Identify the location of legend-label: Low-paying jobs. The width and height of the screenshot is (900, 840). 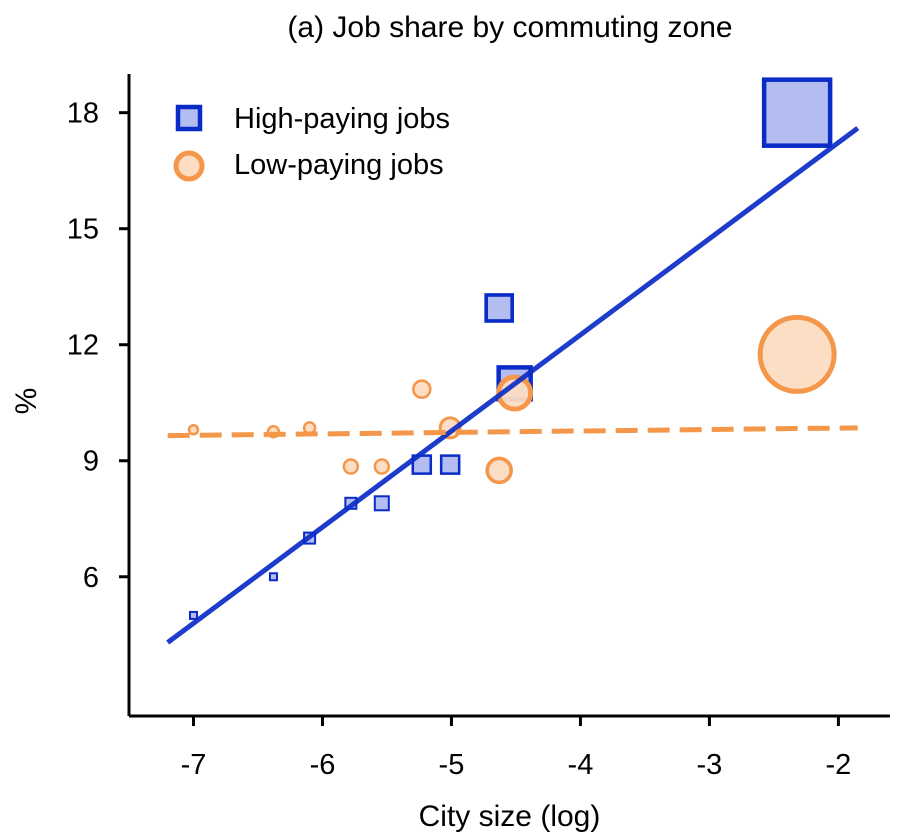
(339, 165).